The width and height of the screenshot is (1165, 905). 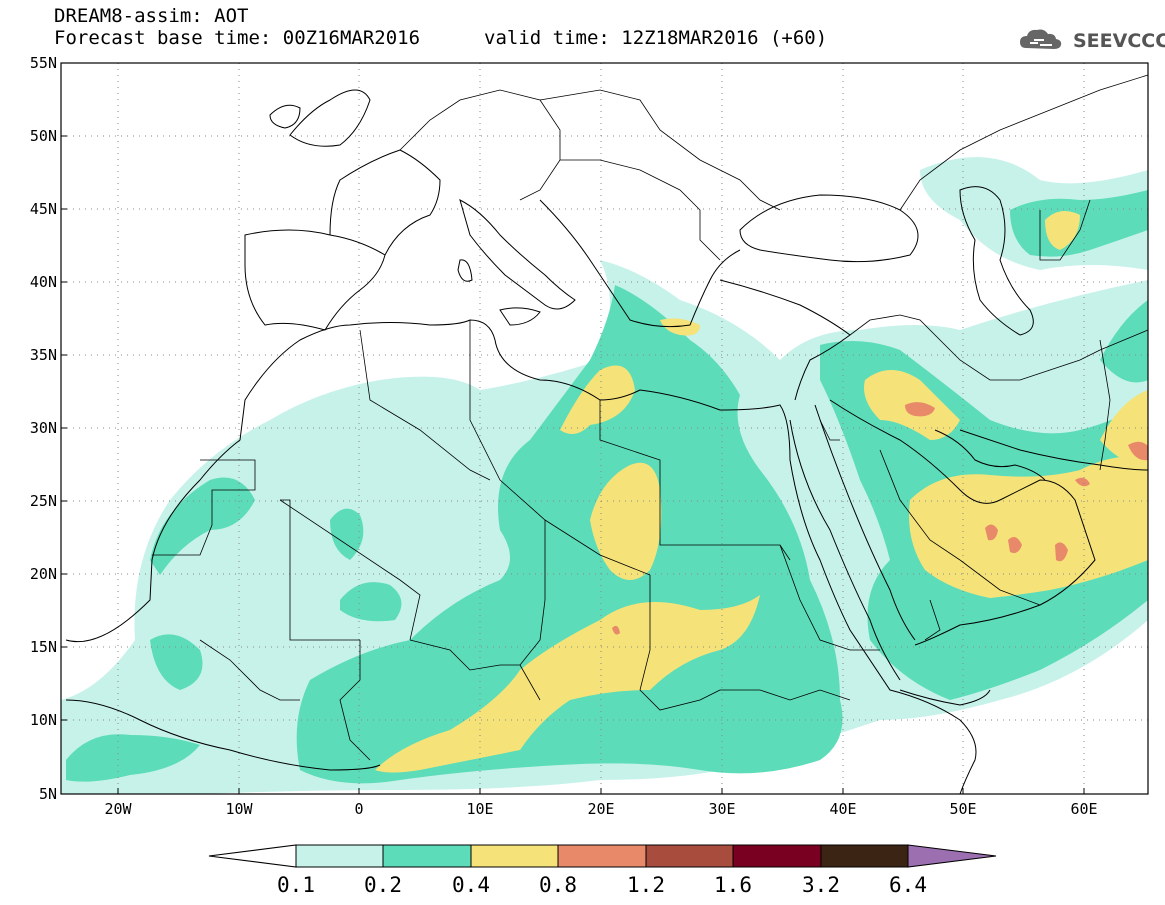 I want to click on cloud-icon, so click(x=1041, y=39).